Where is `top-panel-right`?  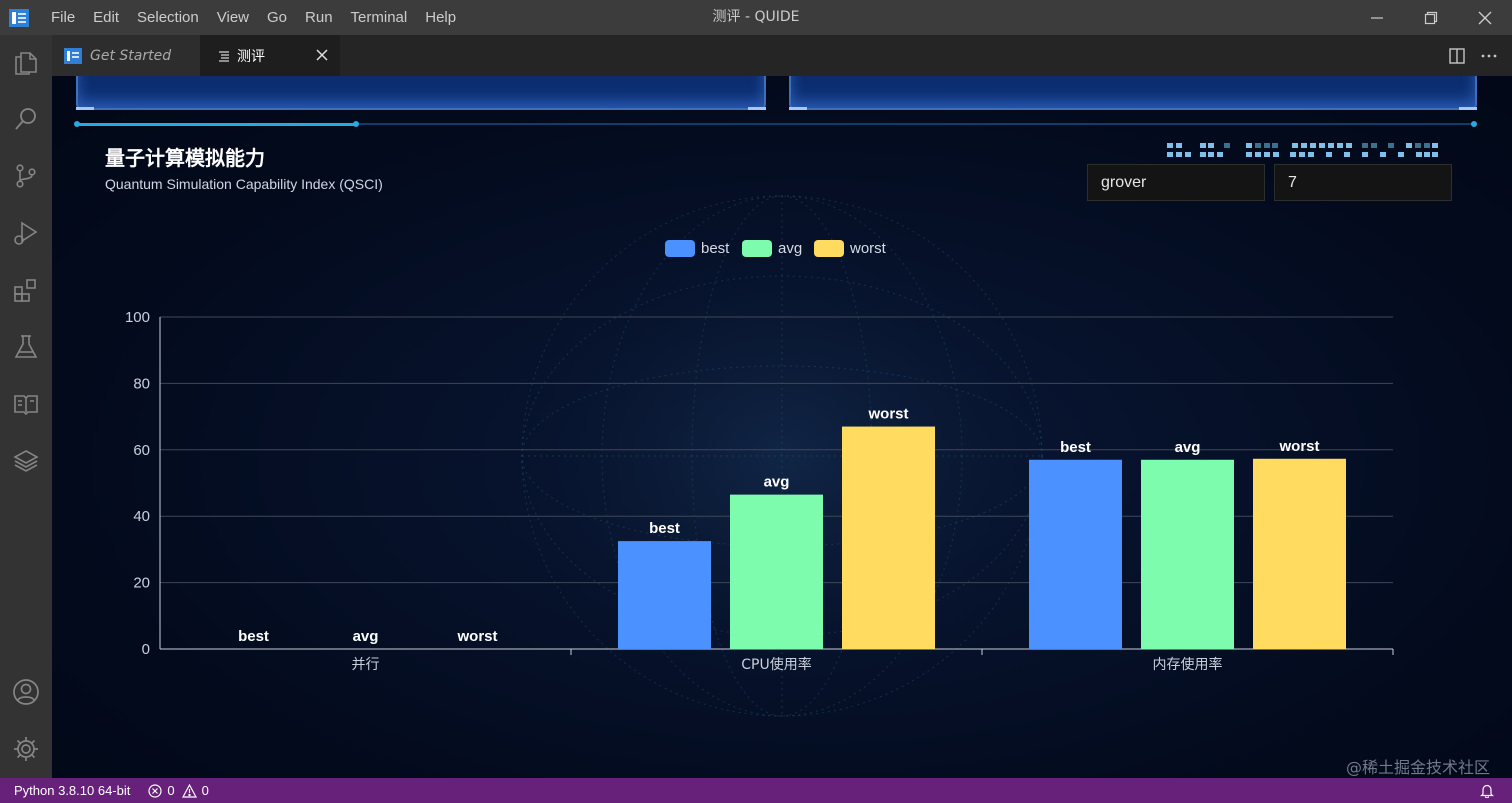
top-panel-right is located at coordinates (1133, 93).